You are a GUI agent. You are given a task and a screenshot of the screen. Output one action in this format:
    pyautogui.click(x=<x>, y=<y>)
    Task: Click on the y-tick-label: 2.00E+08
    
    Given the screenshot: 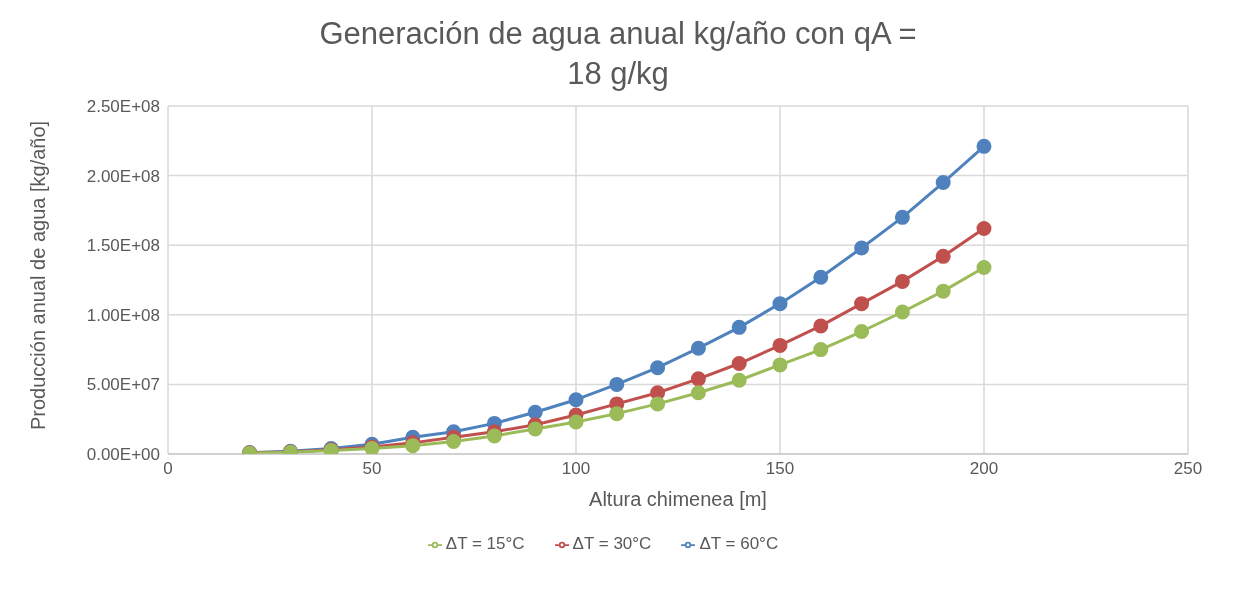 What is the action you would take?
    pyautogui.click(x=123, y=176)
    